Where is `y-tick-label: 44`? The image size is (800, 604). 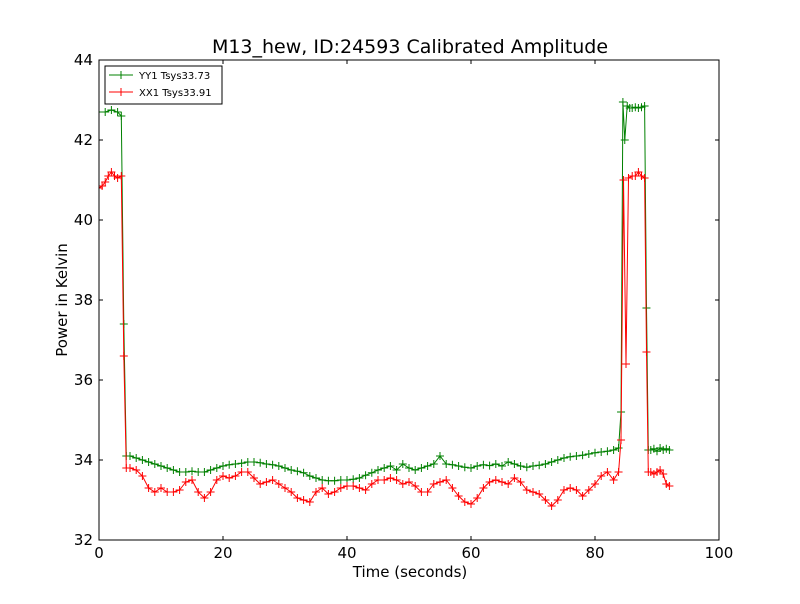 y-tick-label: 44 is located at coordinates (83, 60).